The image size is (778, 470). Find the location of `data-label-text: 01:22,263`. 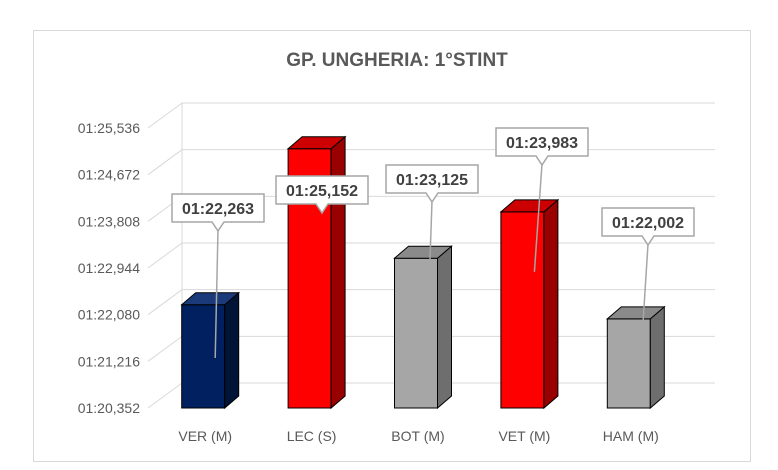

data-label-text: 01:22,263 is located at coordinates (218, 209).